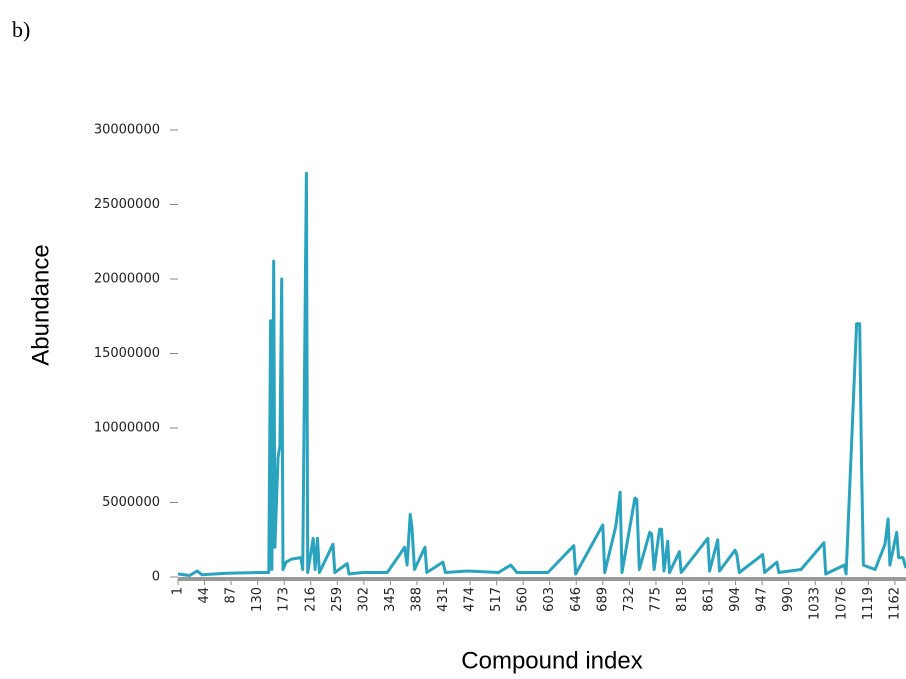  Describe the element at coordinates (40, 304) in the screenshot. I see `y-axis-label: Abundance` at that location.